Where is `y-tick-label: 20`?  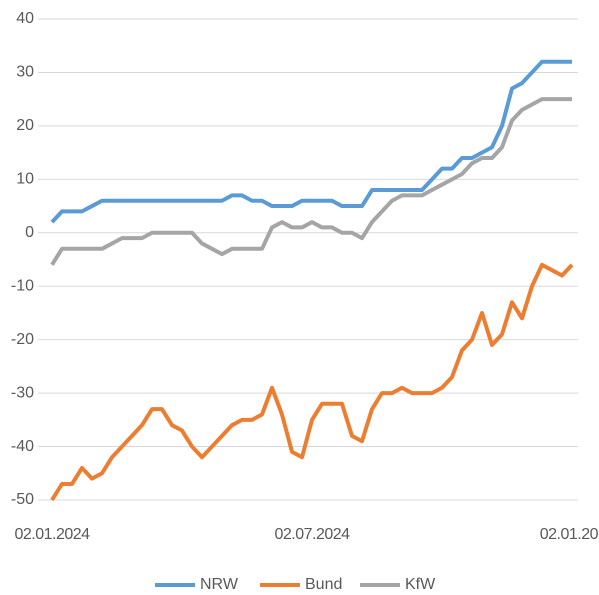 y-tick-label: 20 is located at coordinates (25, 125).